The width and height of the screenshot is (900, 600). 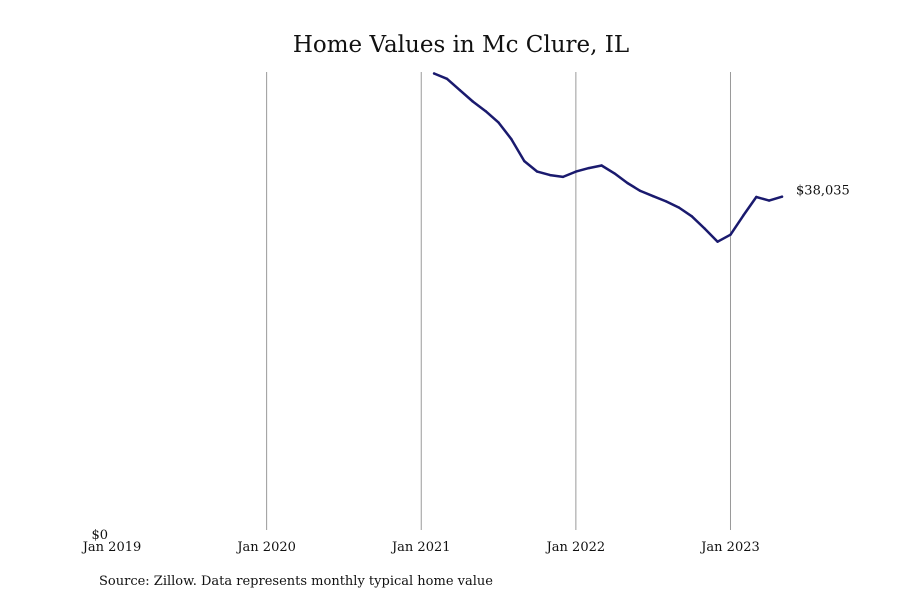 I want to click on y-axis-ticks: $0, so click(x=99, y=535).